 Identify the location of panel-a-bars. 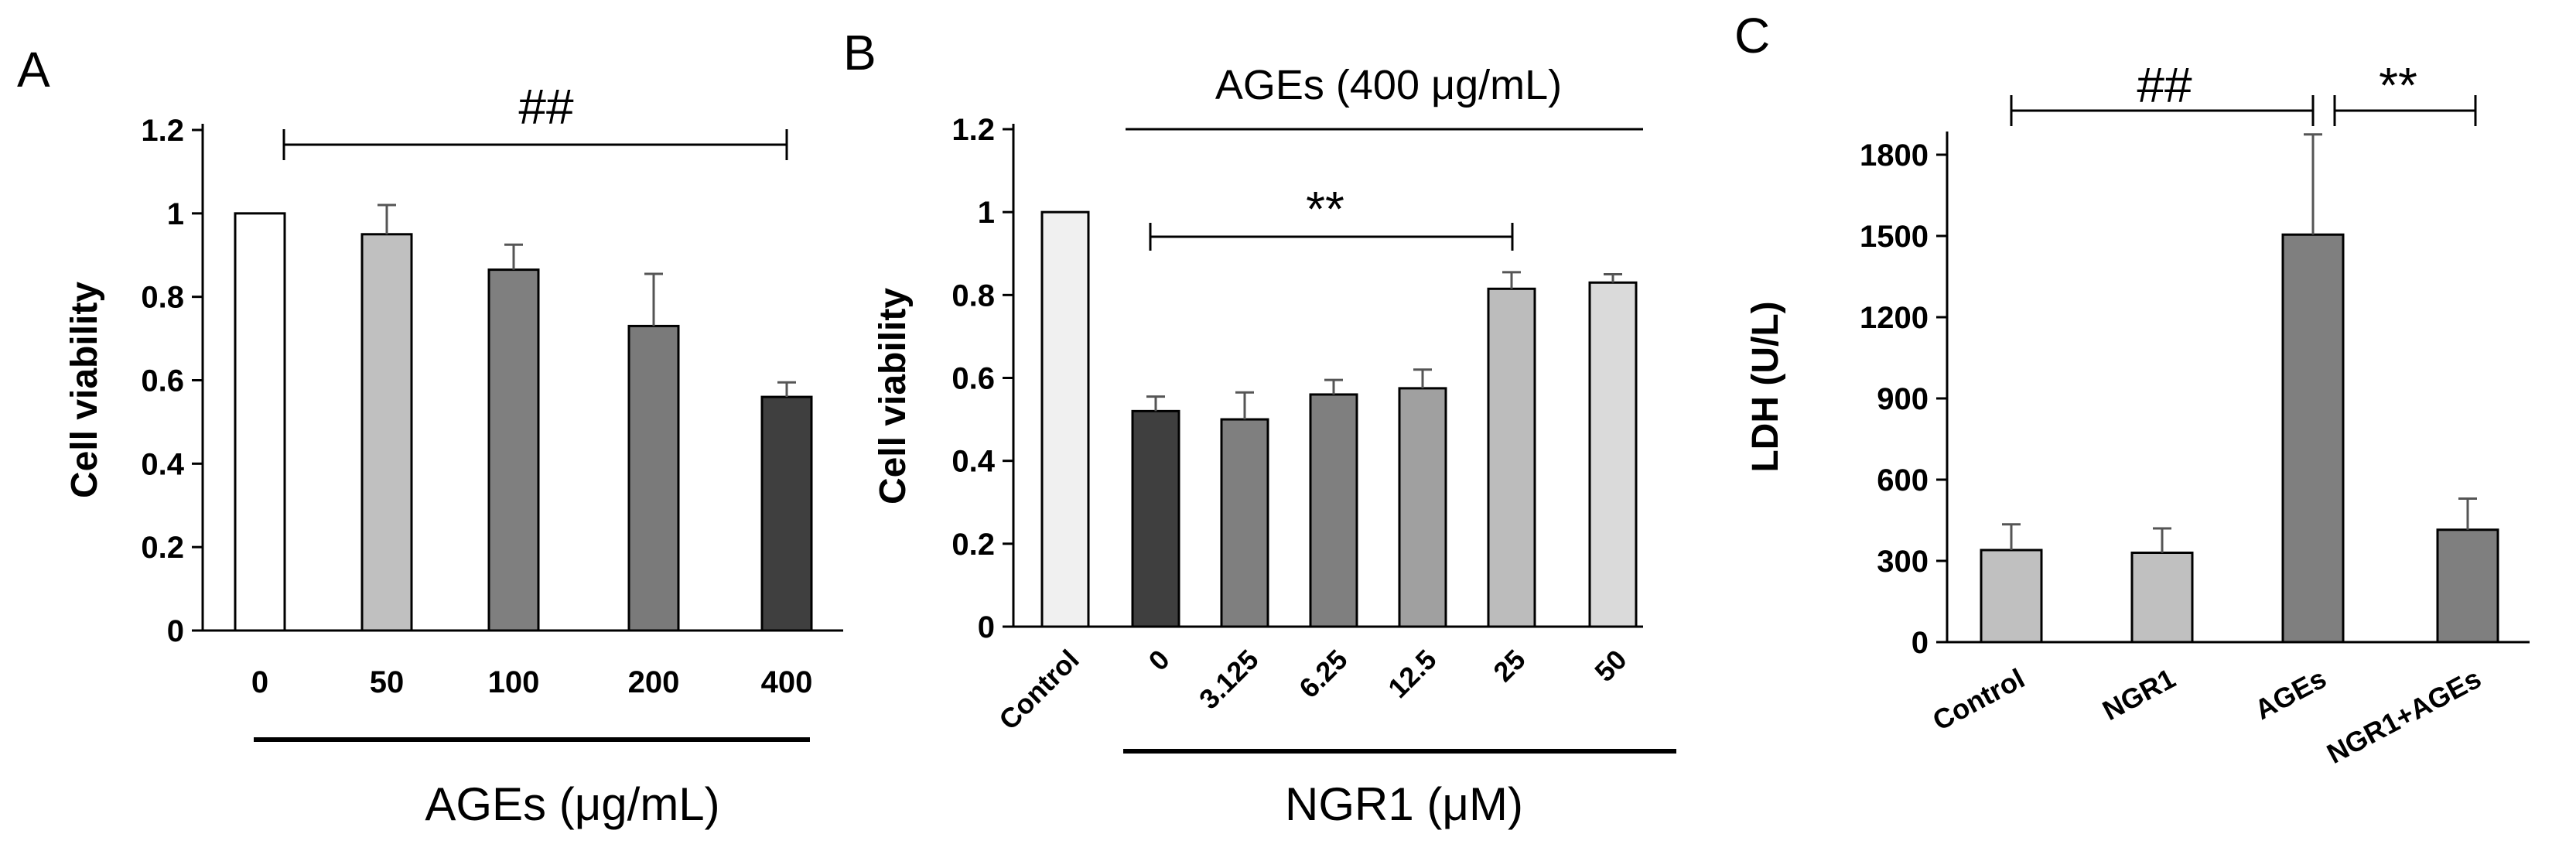
(523, 422).